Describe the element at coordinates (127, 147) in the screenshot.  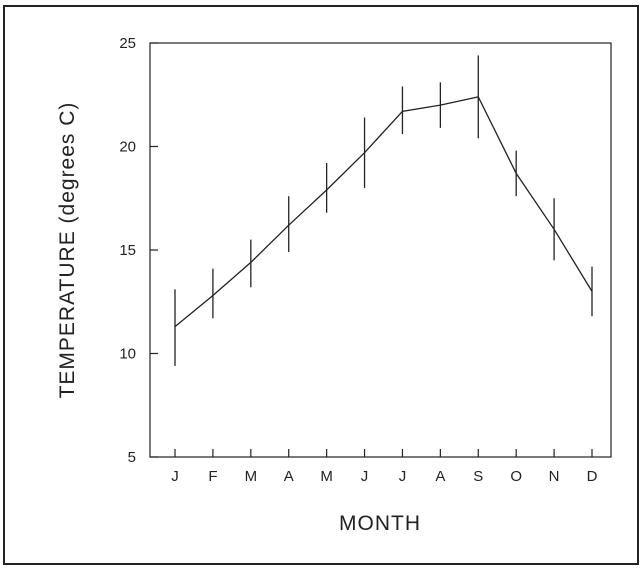
I see `y-tick-label: 20` at that location.